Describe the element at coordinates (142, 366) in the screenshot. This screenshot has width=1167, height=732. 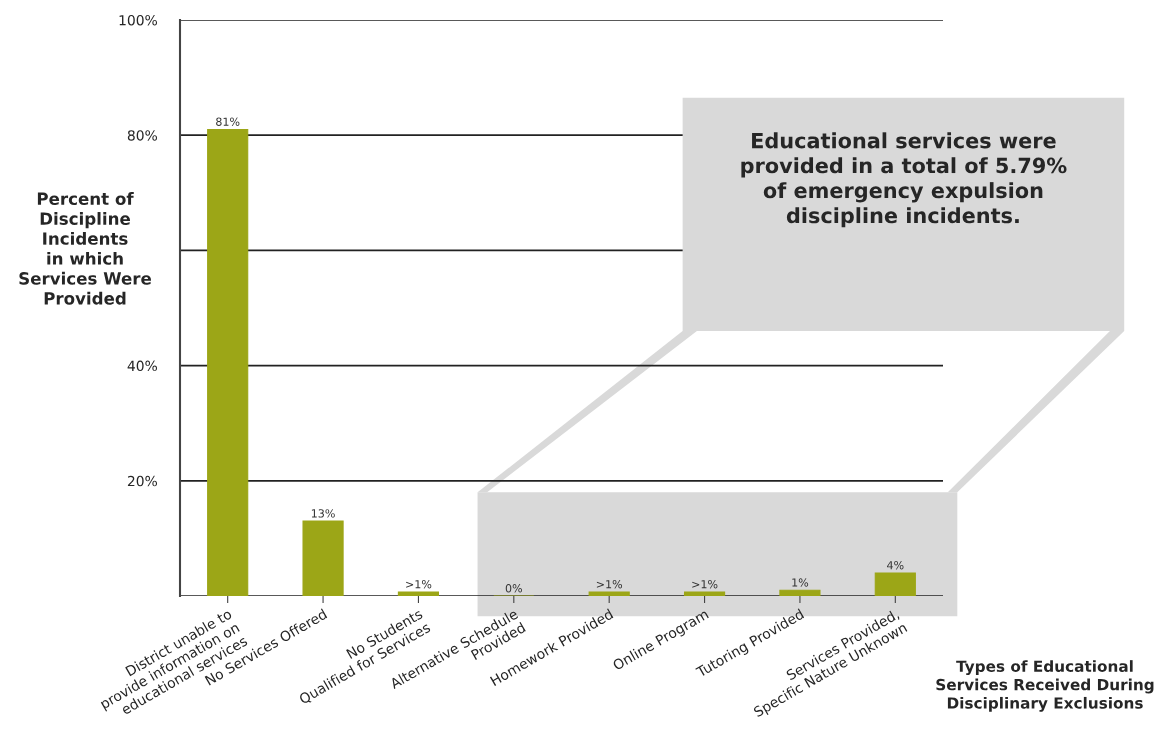
I see `y-tick-label: 40%` at that location.